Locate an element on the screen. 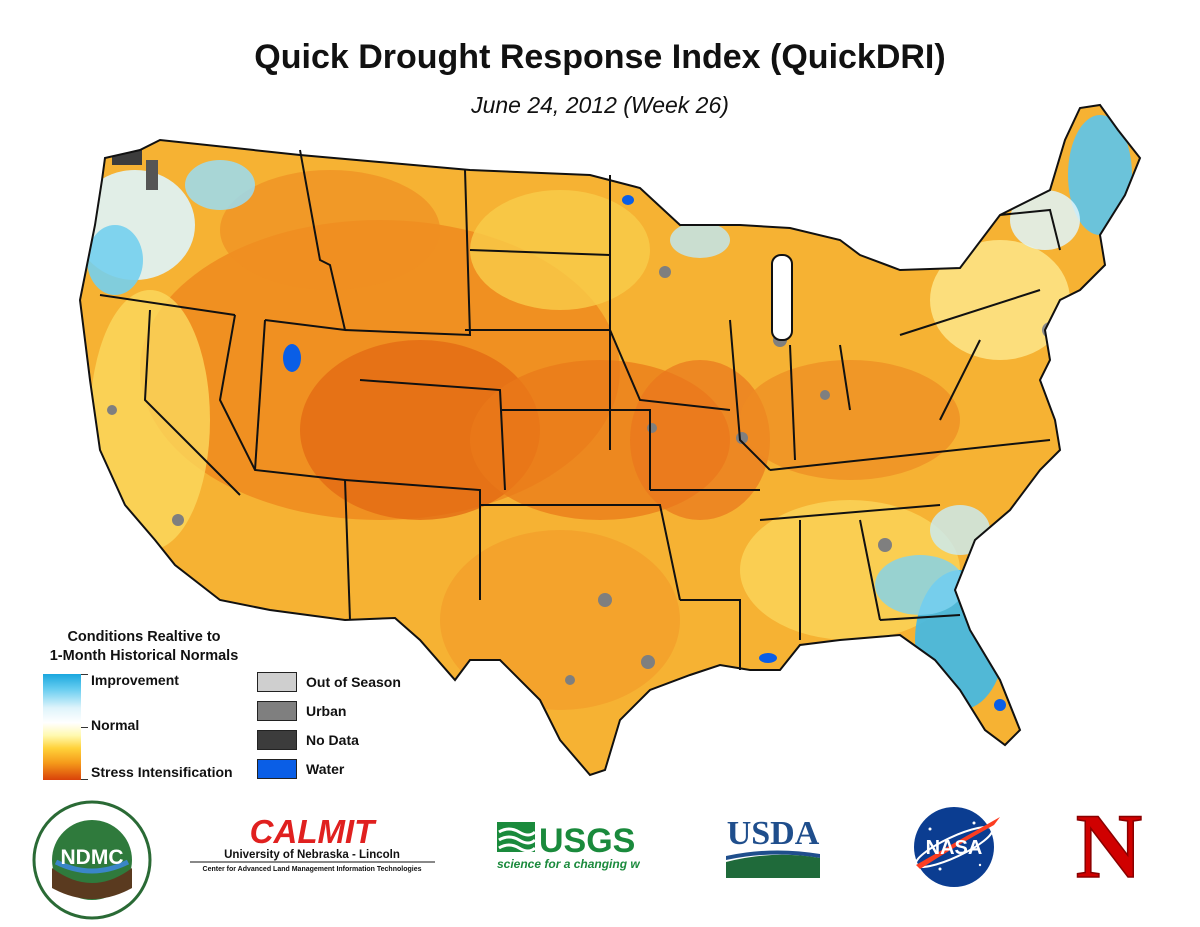  legend-stress-label: Stress Intensification is located at coordinates (162, 772).